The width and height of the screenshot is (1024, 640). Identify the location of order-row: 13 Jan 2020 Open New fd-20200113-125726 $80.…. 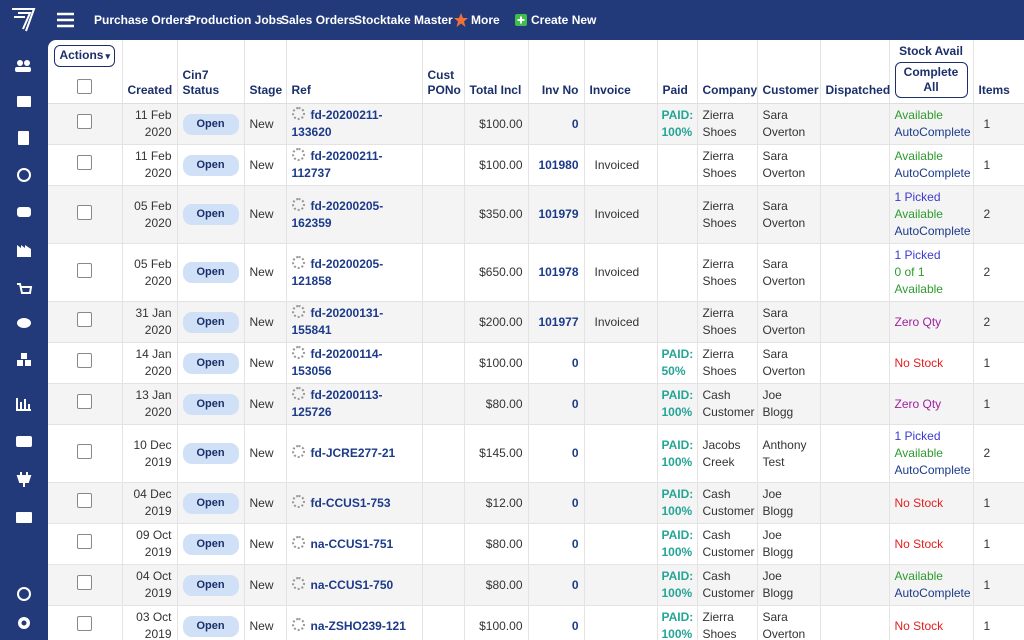
(536, 404).